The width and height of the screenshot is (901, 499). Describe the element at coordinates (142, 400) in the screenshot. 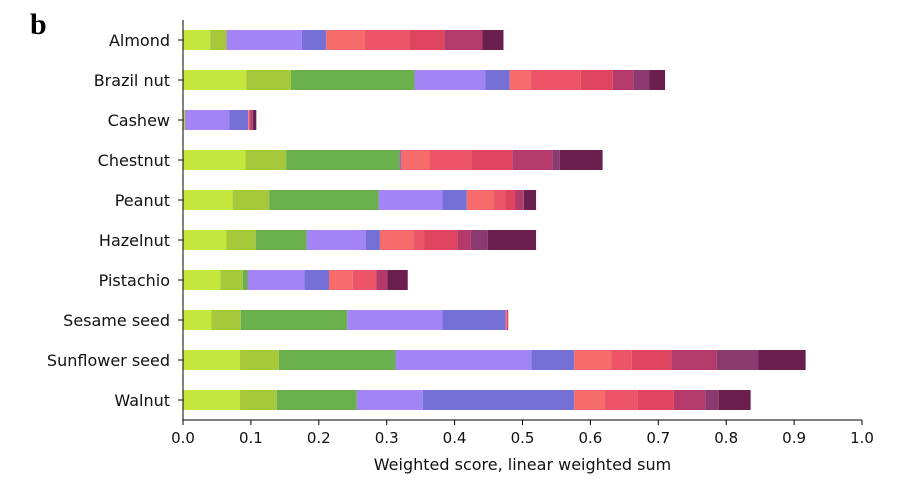

I see `category-label: Walnut` at that location.